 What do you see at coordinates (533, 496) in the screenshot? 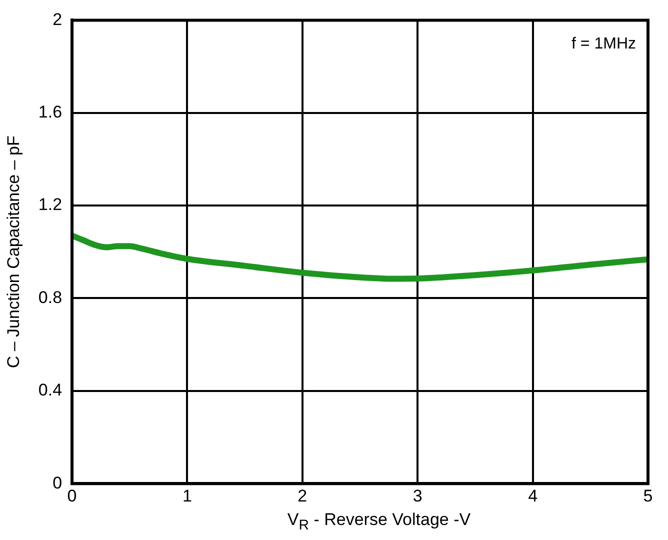
I see `x-tick-label: 4` at bounding box center [533, 496].